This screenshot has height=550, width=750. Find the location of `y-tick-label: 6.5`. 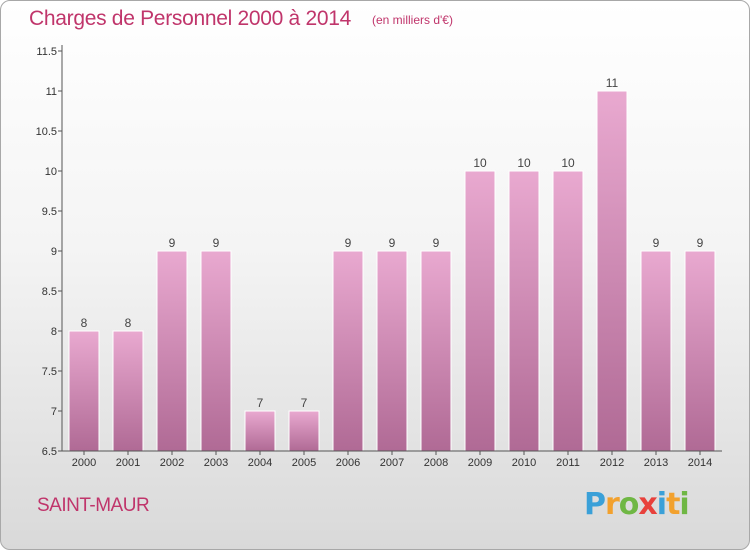

y-tick-label: 6.5 is located at coordinates (49, 452).